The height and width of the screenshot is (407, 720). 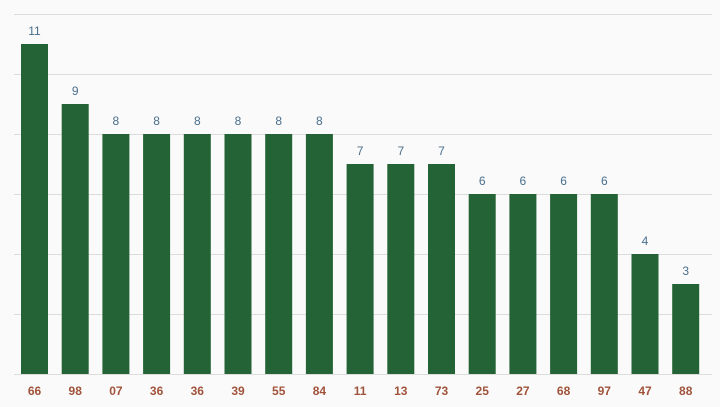 What do you see at coordinates (686, 391) in the screenshot?
I see `x-tick-label: 88` at bounding box center [686, 391].